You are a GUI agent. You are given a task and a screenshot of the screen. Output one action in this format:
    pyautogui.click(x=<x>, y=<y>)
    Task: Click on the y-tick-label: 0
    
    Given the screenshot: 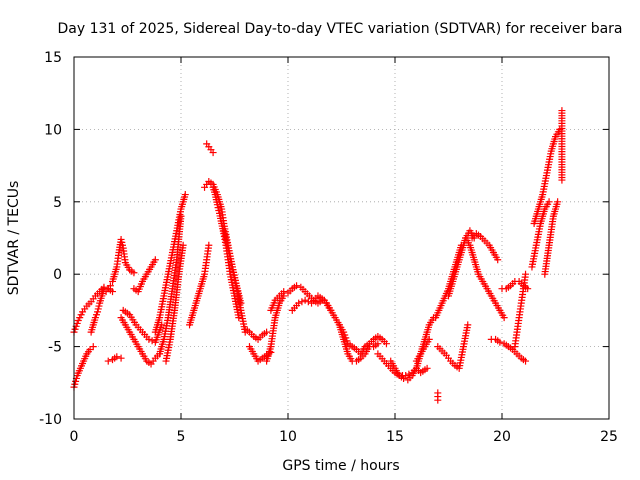 What is the action you would take?
    pyautogui.click(x=57, y=275)
    